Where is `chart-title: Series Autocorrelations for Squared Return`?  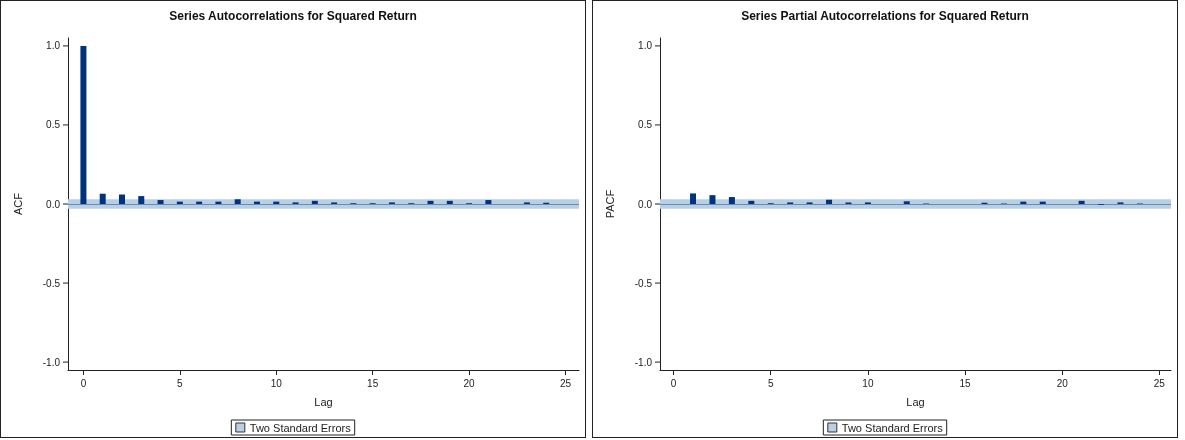
chart-title: Series Autocorrelations for Squared Return is located at coordinates (293, 16).